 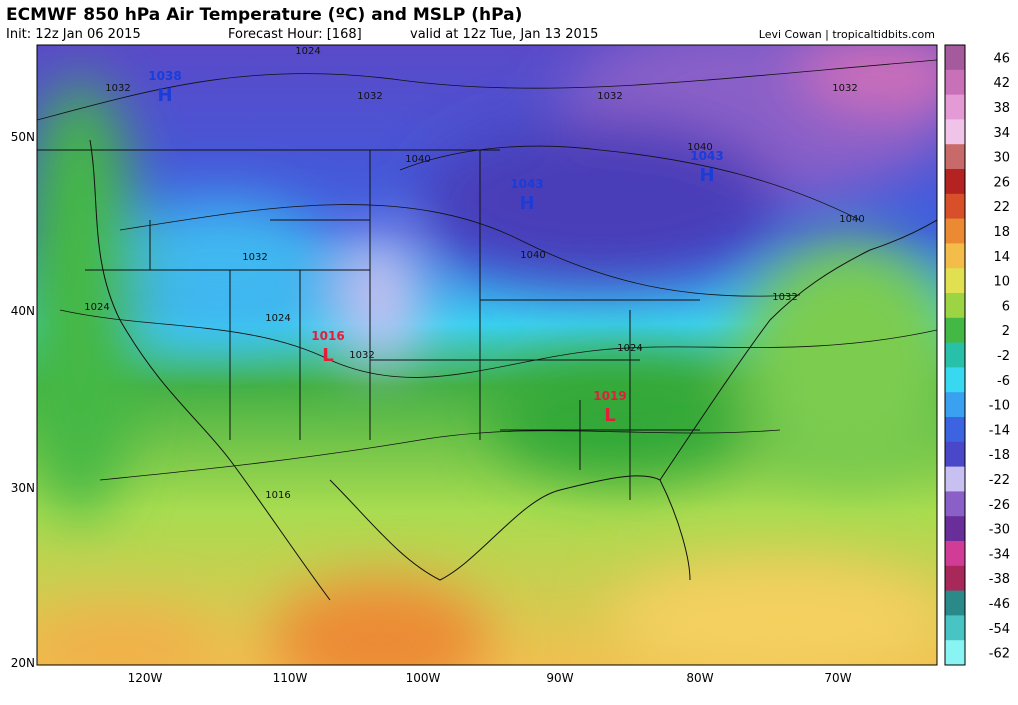 What do you see at coordinates (1001, 257) in the screenshot?
I see `colorbar-label: 14` at bounding box center [1001, 257].